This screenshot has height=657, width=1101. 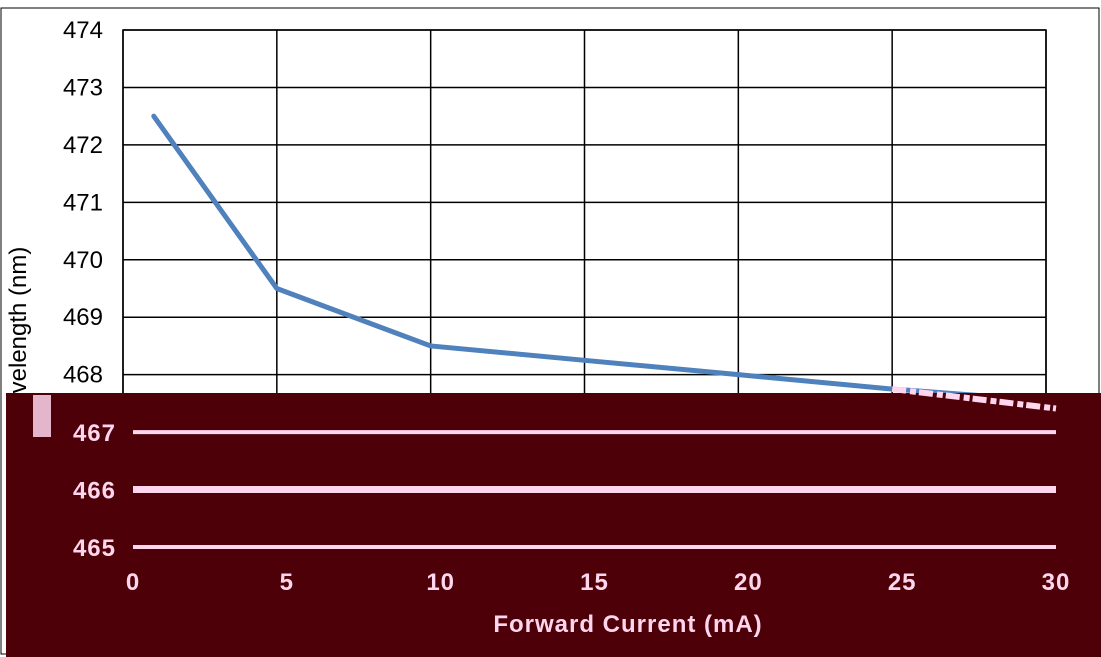 I want to click on y-tick-label: 468, so click(x=83, y=375).